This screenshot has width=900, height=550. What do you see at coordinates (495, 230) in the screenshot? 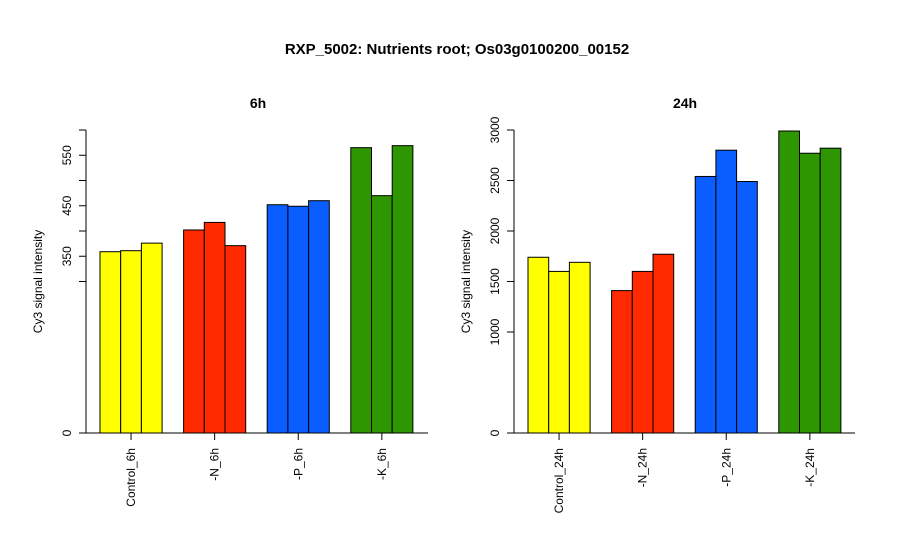
I see `y-tick-label: 2000` at bounding box center [495, 230].